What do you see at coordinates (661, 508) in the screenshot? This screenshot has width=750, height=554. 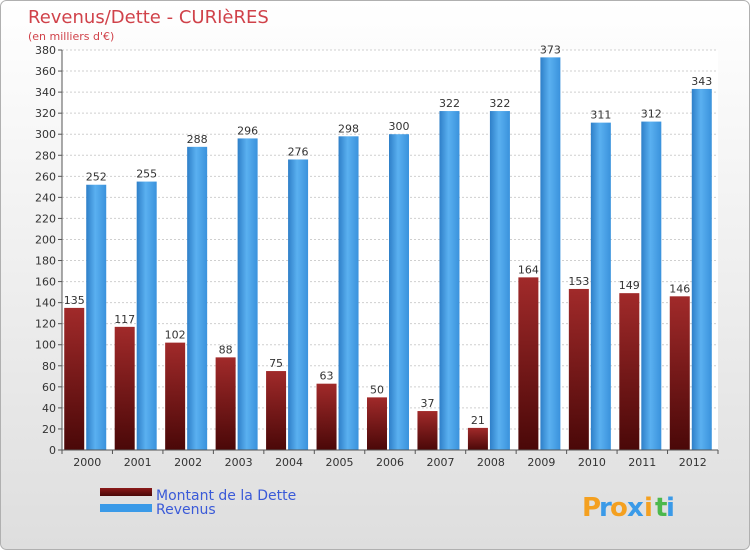 I see `logo-letter: t` at bounding box center [661, 508].